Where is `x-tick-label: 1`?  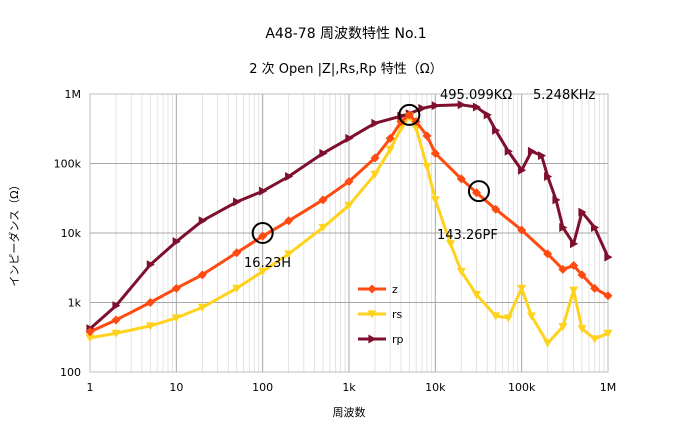 x-tick-label: 1 is located at coordinates (90, 387).